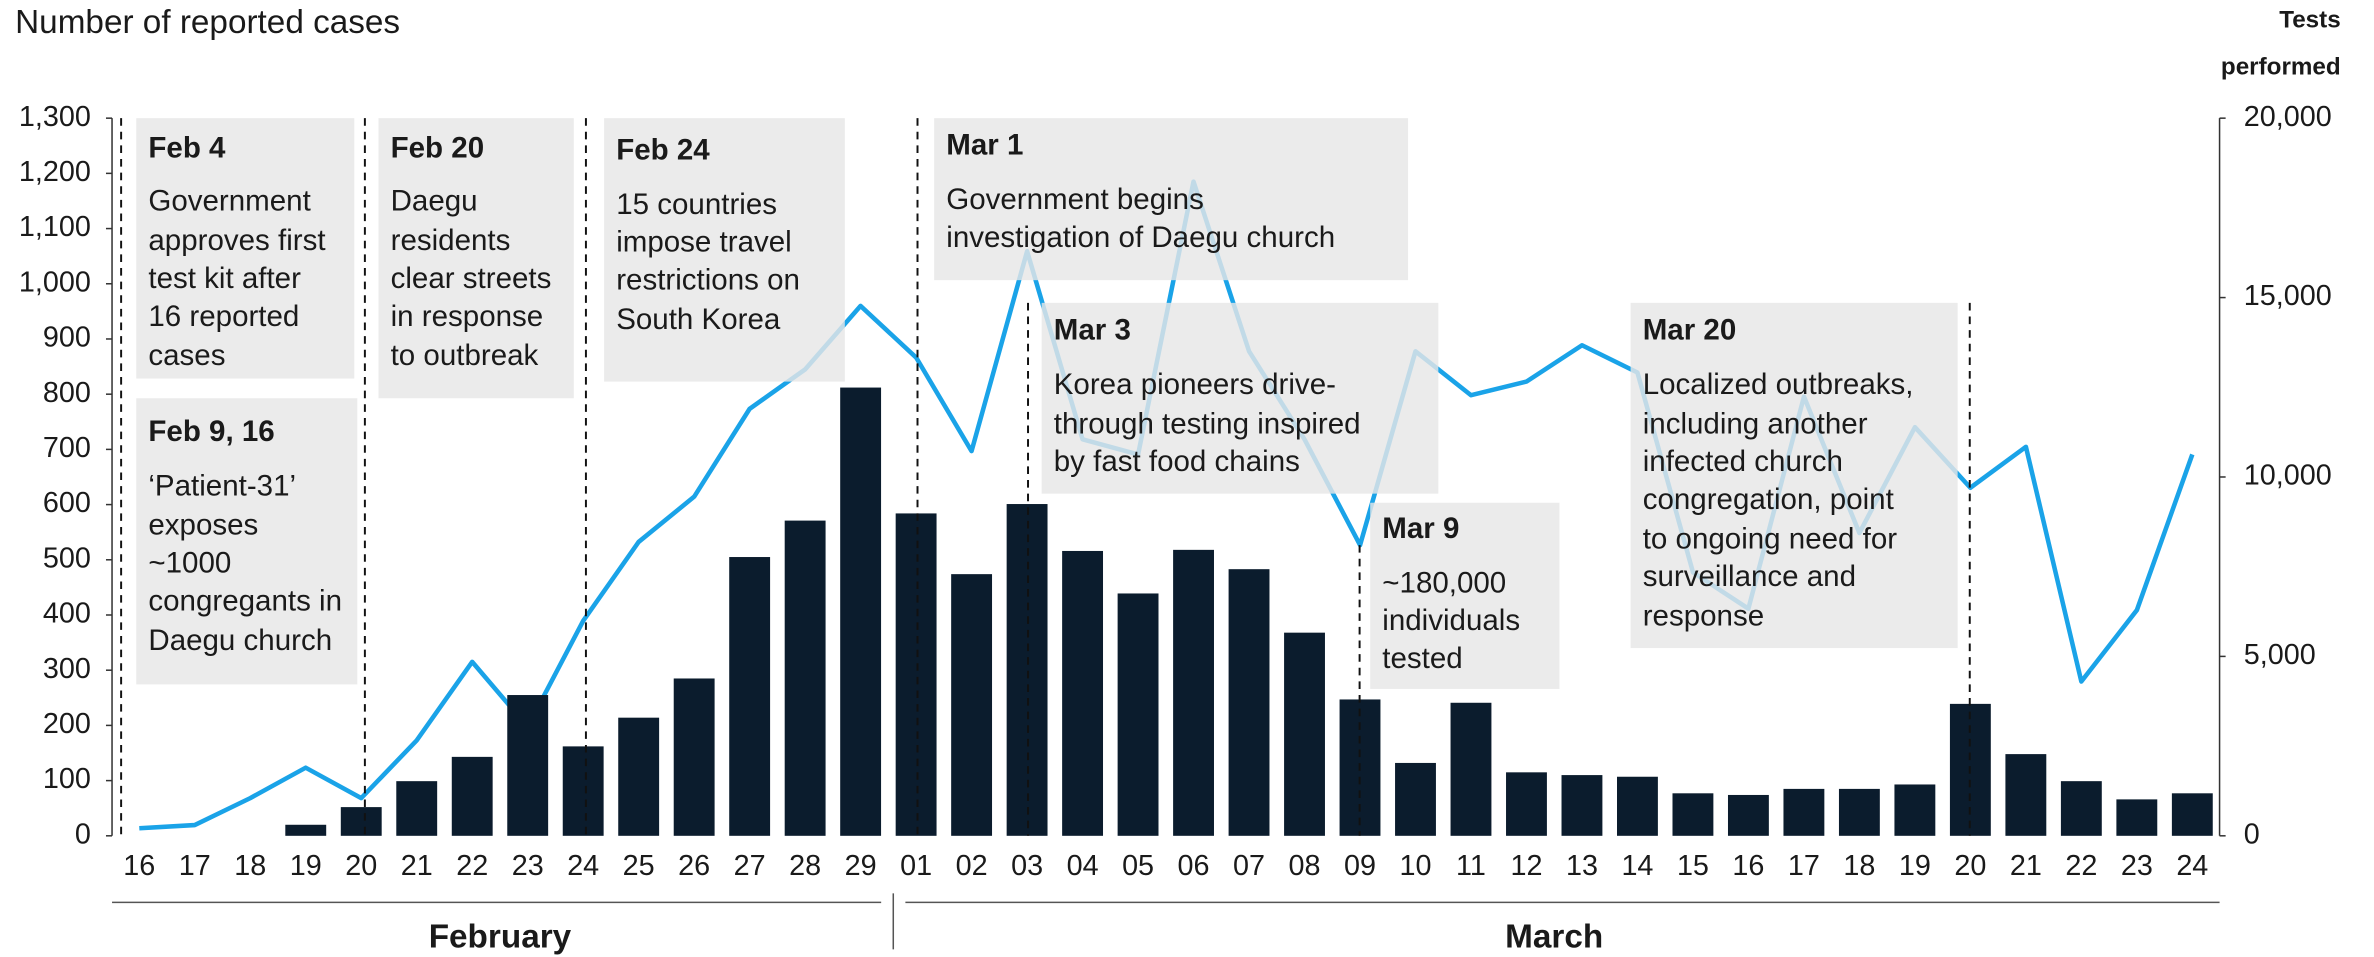  What do you see at coordinates (2280, 655) in the screenshot?
I see `y2-tick-label: 5,000` at bounding box center [2280, 655].